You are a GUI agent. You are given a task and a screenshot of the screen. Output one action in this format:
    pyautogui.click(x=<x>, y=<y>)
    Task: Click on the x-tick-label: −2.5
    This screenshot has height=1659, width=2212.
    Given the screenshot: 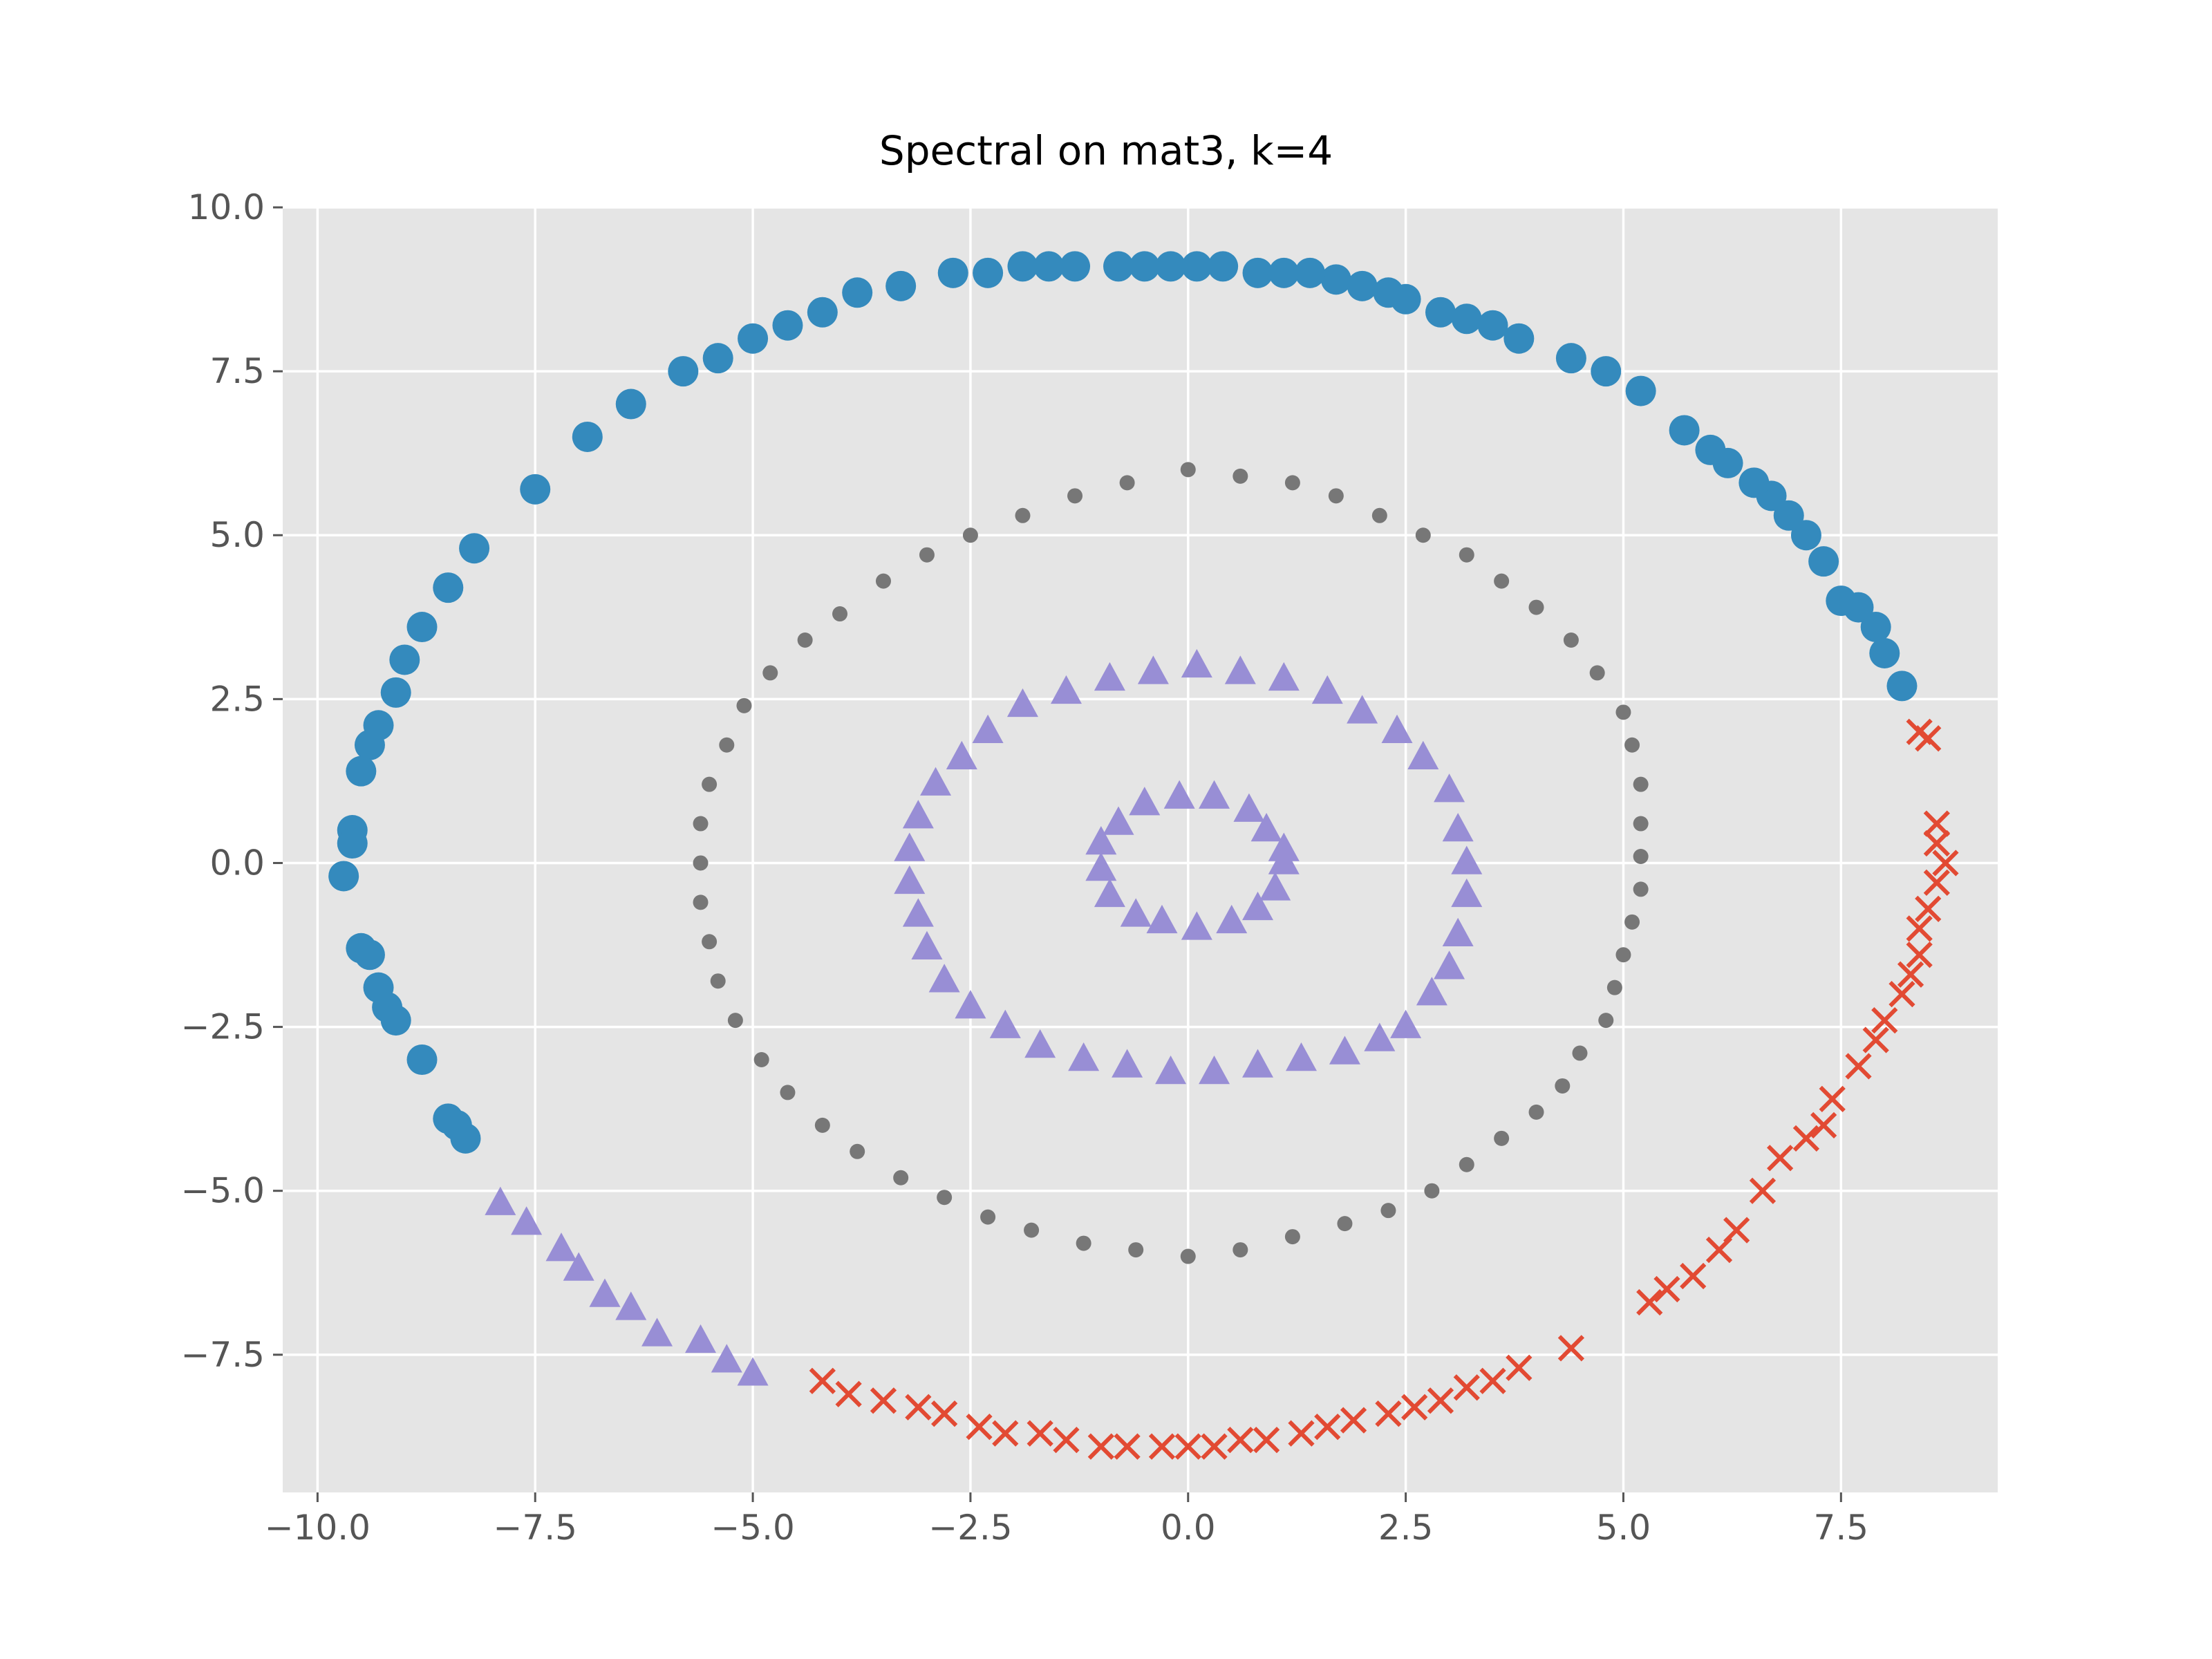 What is the action you would take?
    pyautogui.click(x=970, y=1528)
    